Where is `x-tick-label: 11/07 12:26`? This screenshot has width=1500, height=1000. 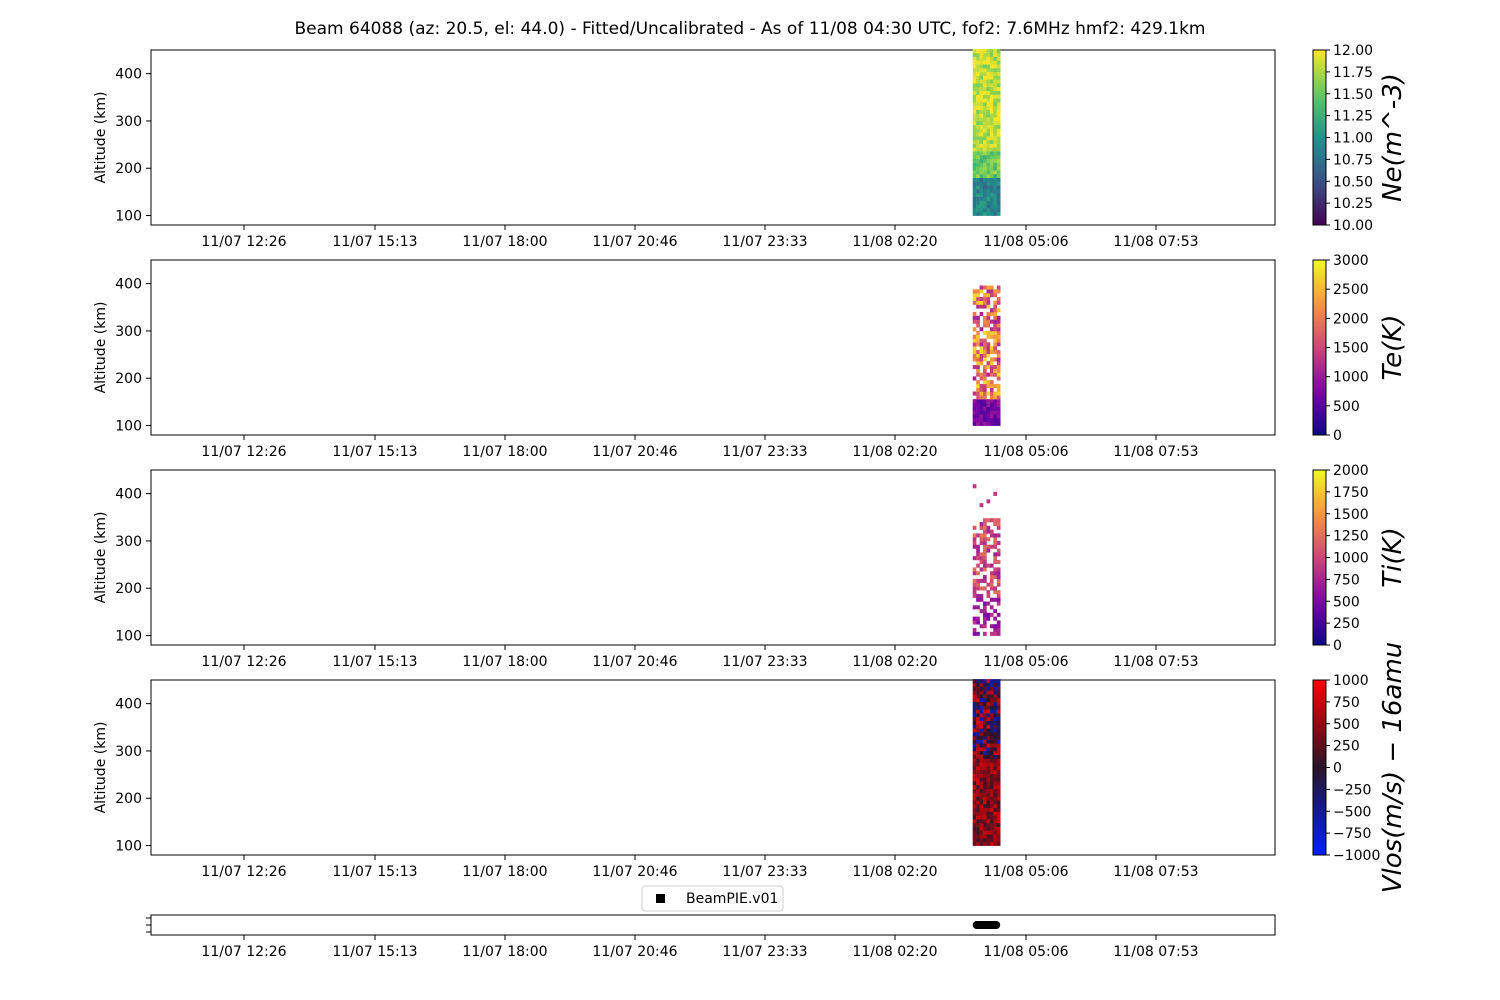 x-tick-label: 11/07 12:26 is located at coordinates (243, 452).